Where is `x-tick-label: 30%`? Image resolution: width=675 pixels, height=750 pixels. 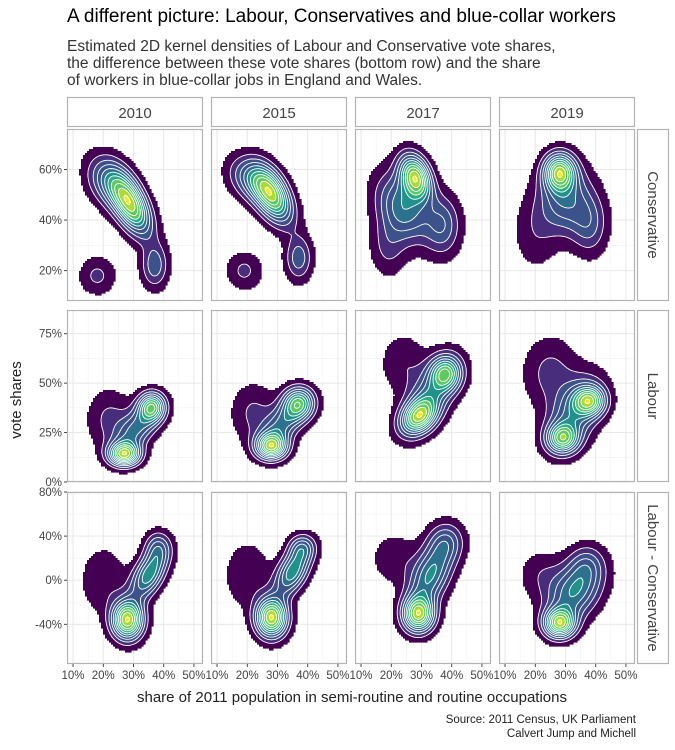
x-tick-label: 30% is located at coordinates (133, 676).